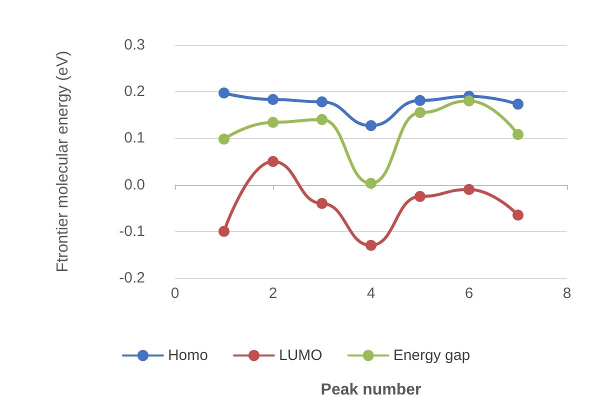 The height and width of the screenshot is (411, 592). Describe the element at coordinates (188, 355) in the screenshot. I see `legend-label: Homo` at that location.